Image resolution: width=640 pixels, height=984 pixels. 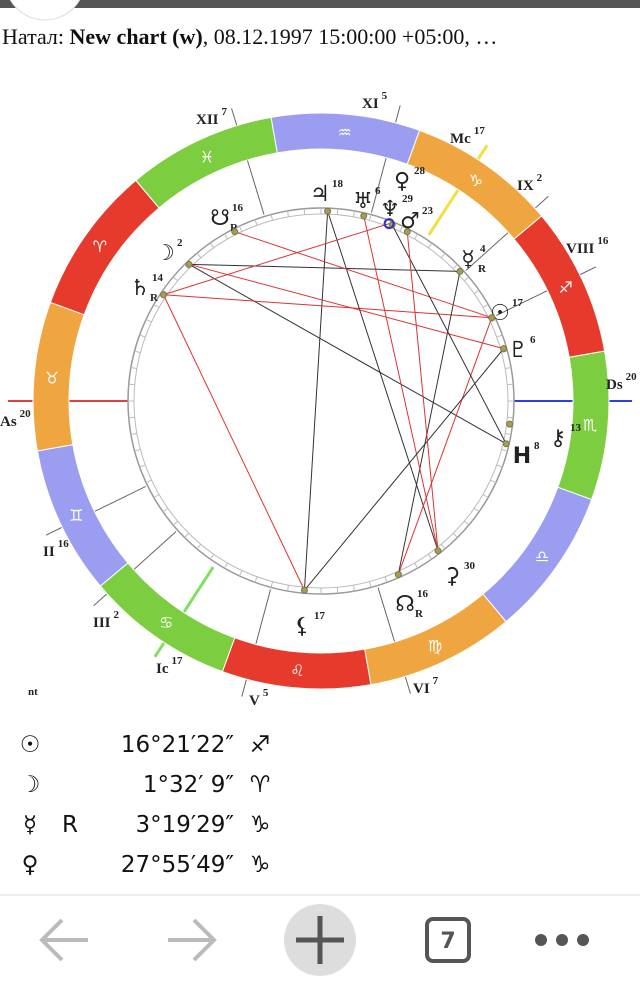 I want to click on new-tab-button, so click(x=320, y=940).